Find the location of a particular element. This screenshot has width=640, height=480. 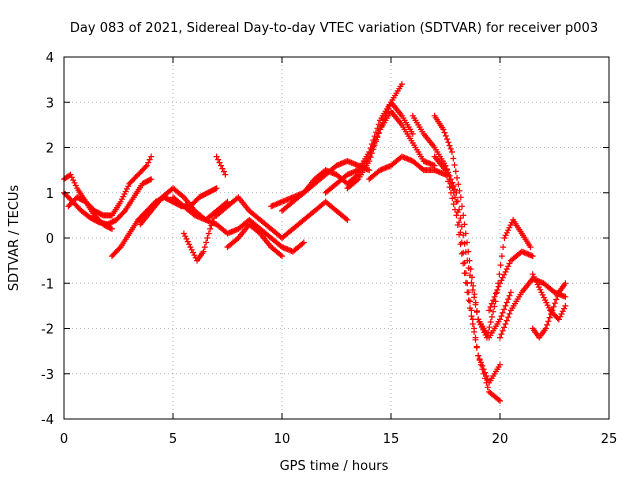

x-tick-label: 0 is located at coordinates (64, 439).